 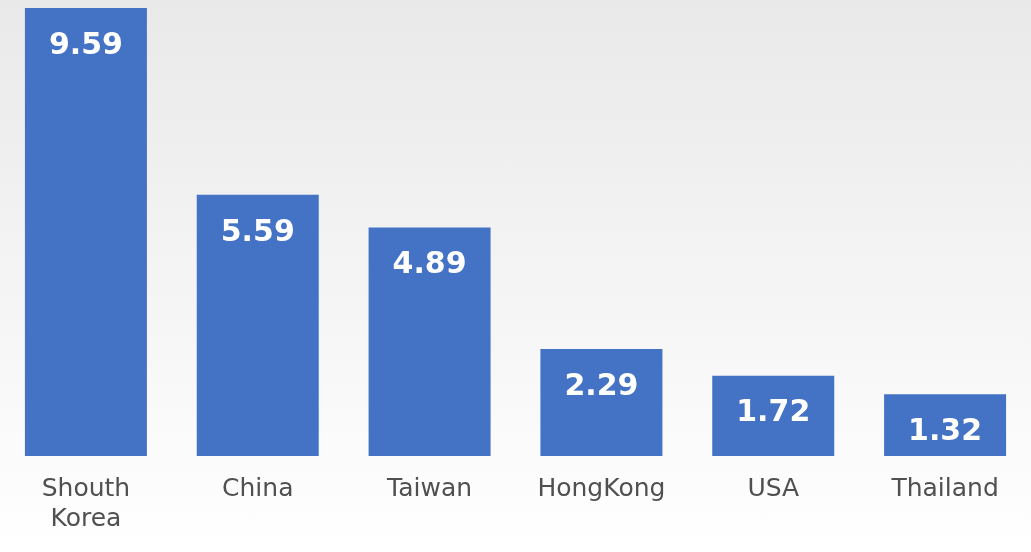 I want to click on data-label: 5.59, so click(x=257, y=230).